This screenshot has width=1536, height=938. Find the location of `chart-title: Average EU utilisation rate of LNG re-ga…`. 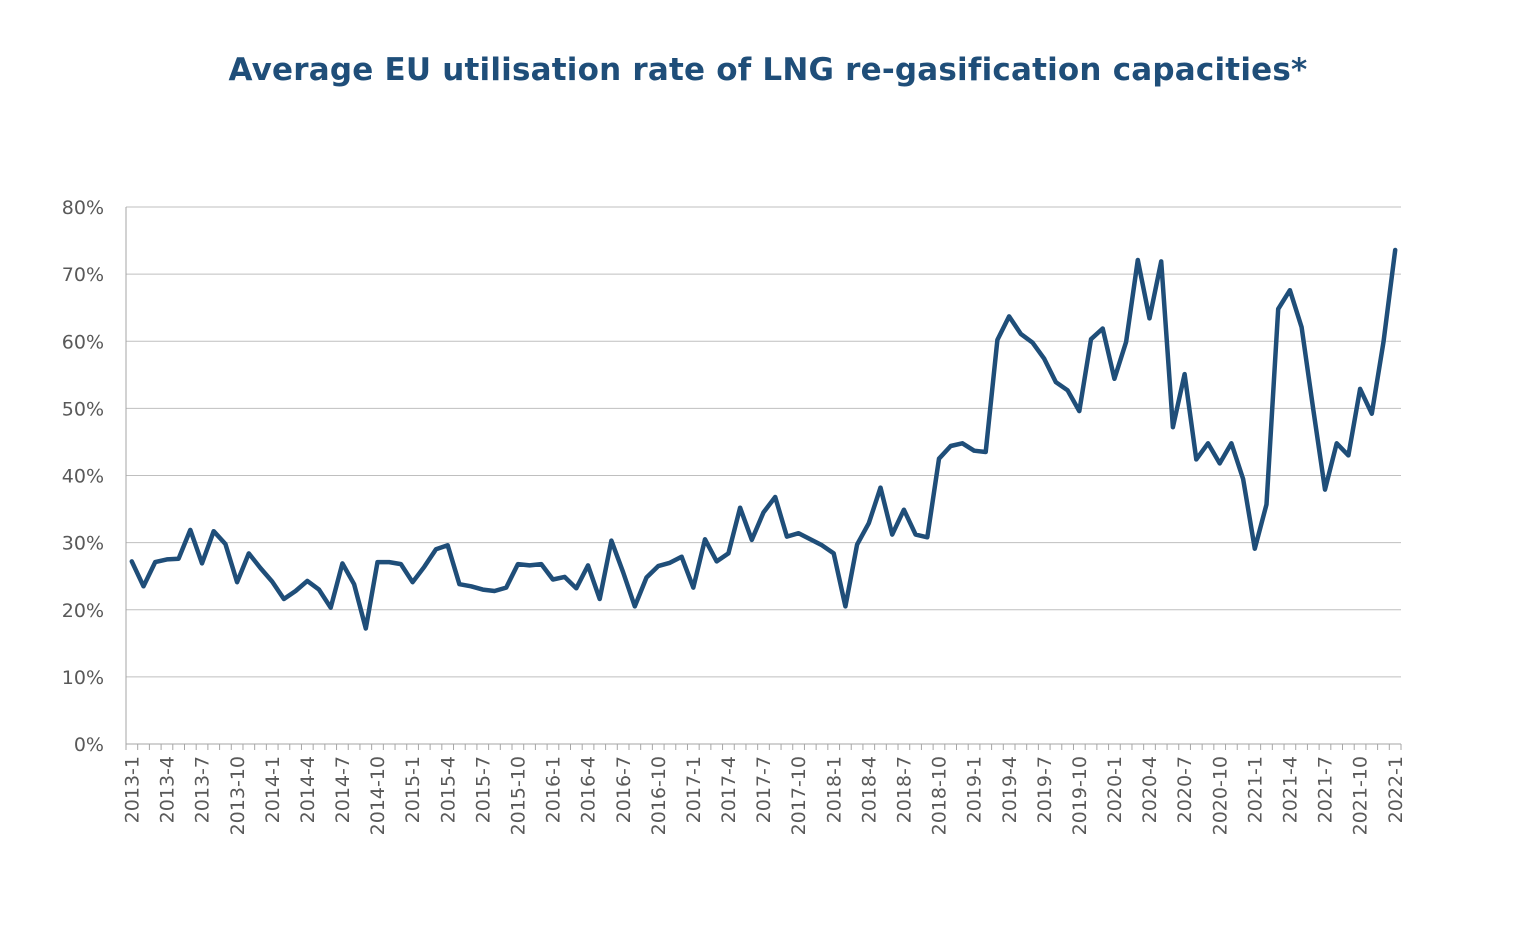

chart-title: Average EU utilisation rate of LNG re-ga… is located at coordinates (768, 70).